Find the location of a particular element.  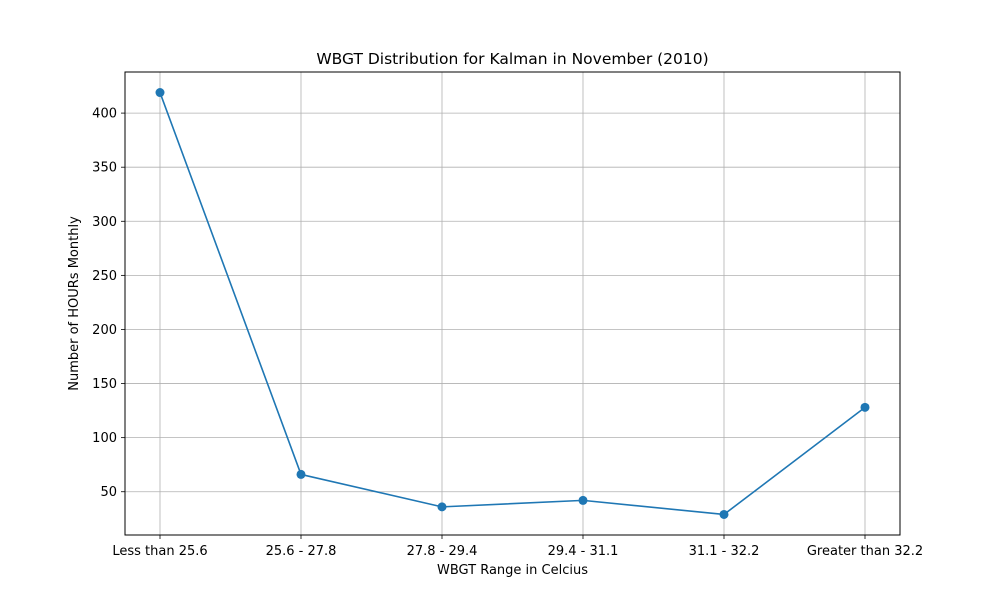

x-tick-label: 25.6 - 27.8 is located at coordinates (301, 551).